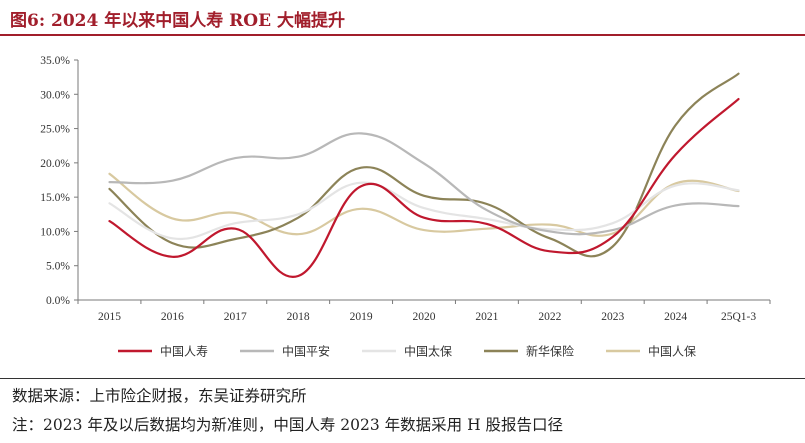 The height and width of the screenshot is (443, 805). Describe the element at coordinates (486, 317) in the screenshot. I see `x-tick-label: 2021` at that location.